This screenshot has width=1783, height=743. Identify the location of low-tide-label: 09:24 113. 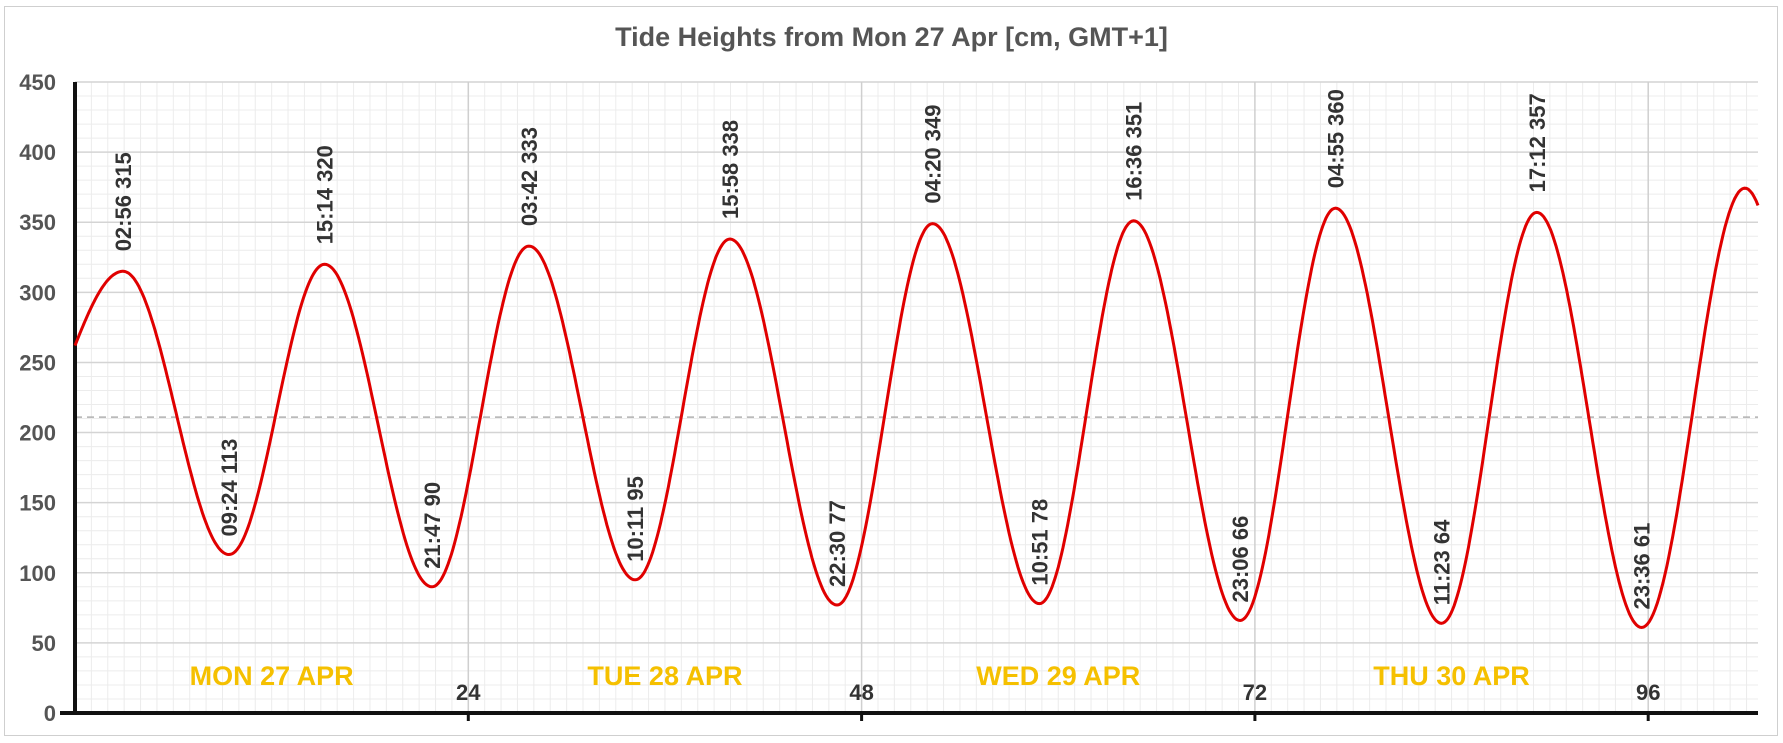
(229, 488).